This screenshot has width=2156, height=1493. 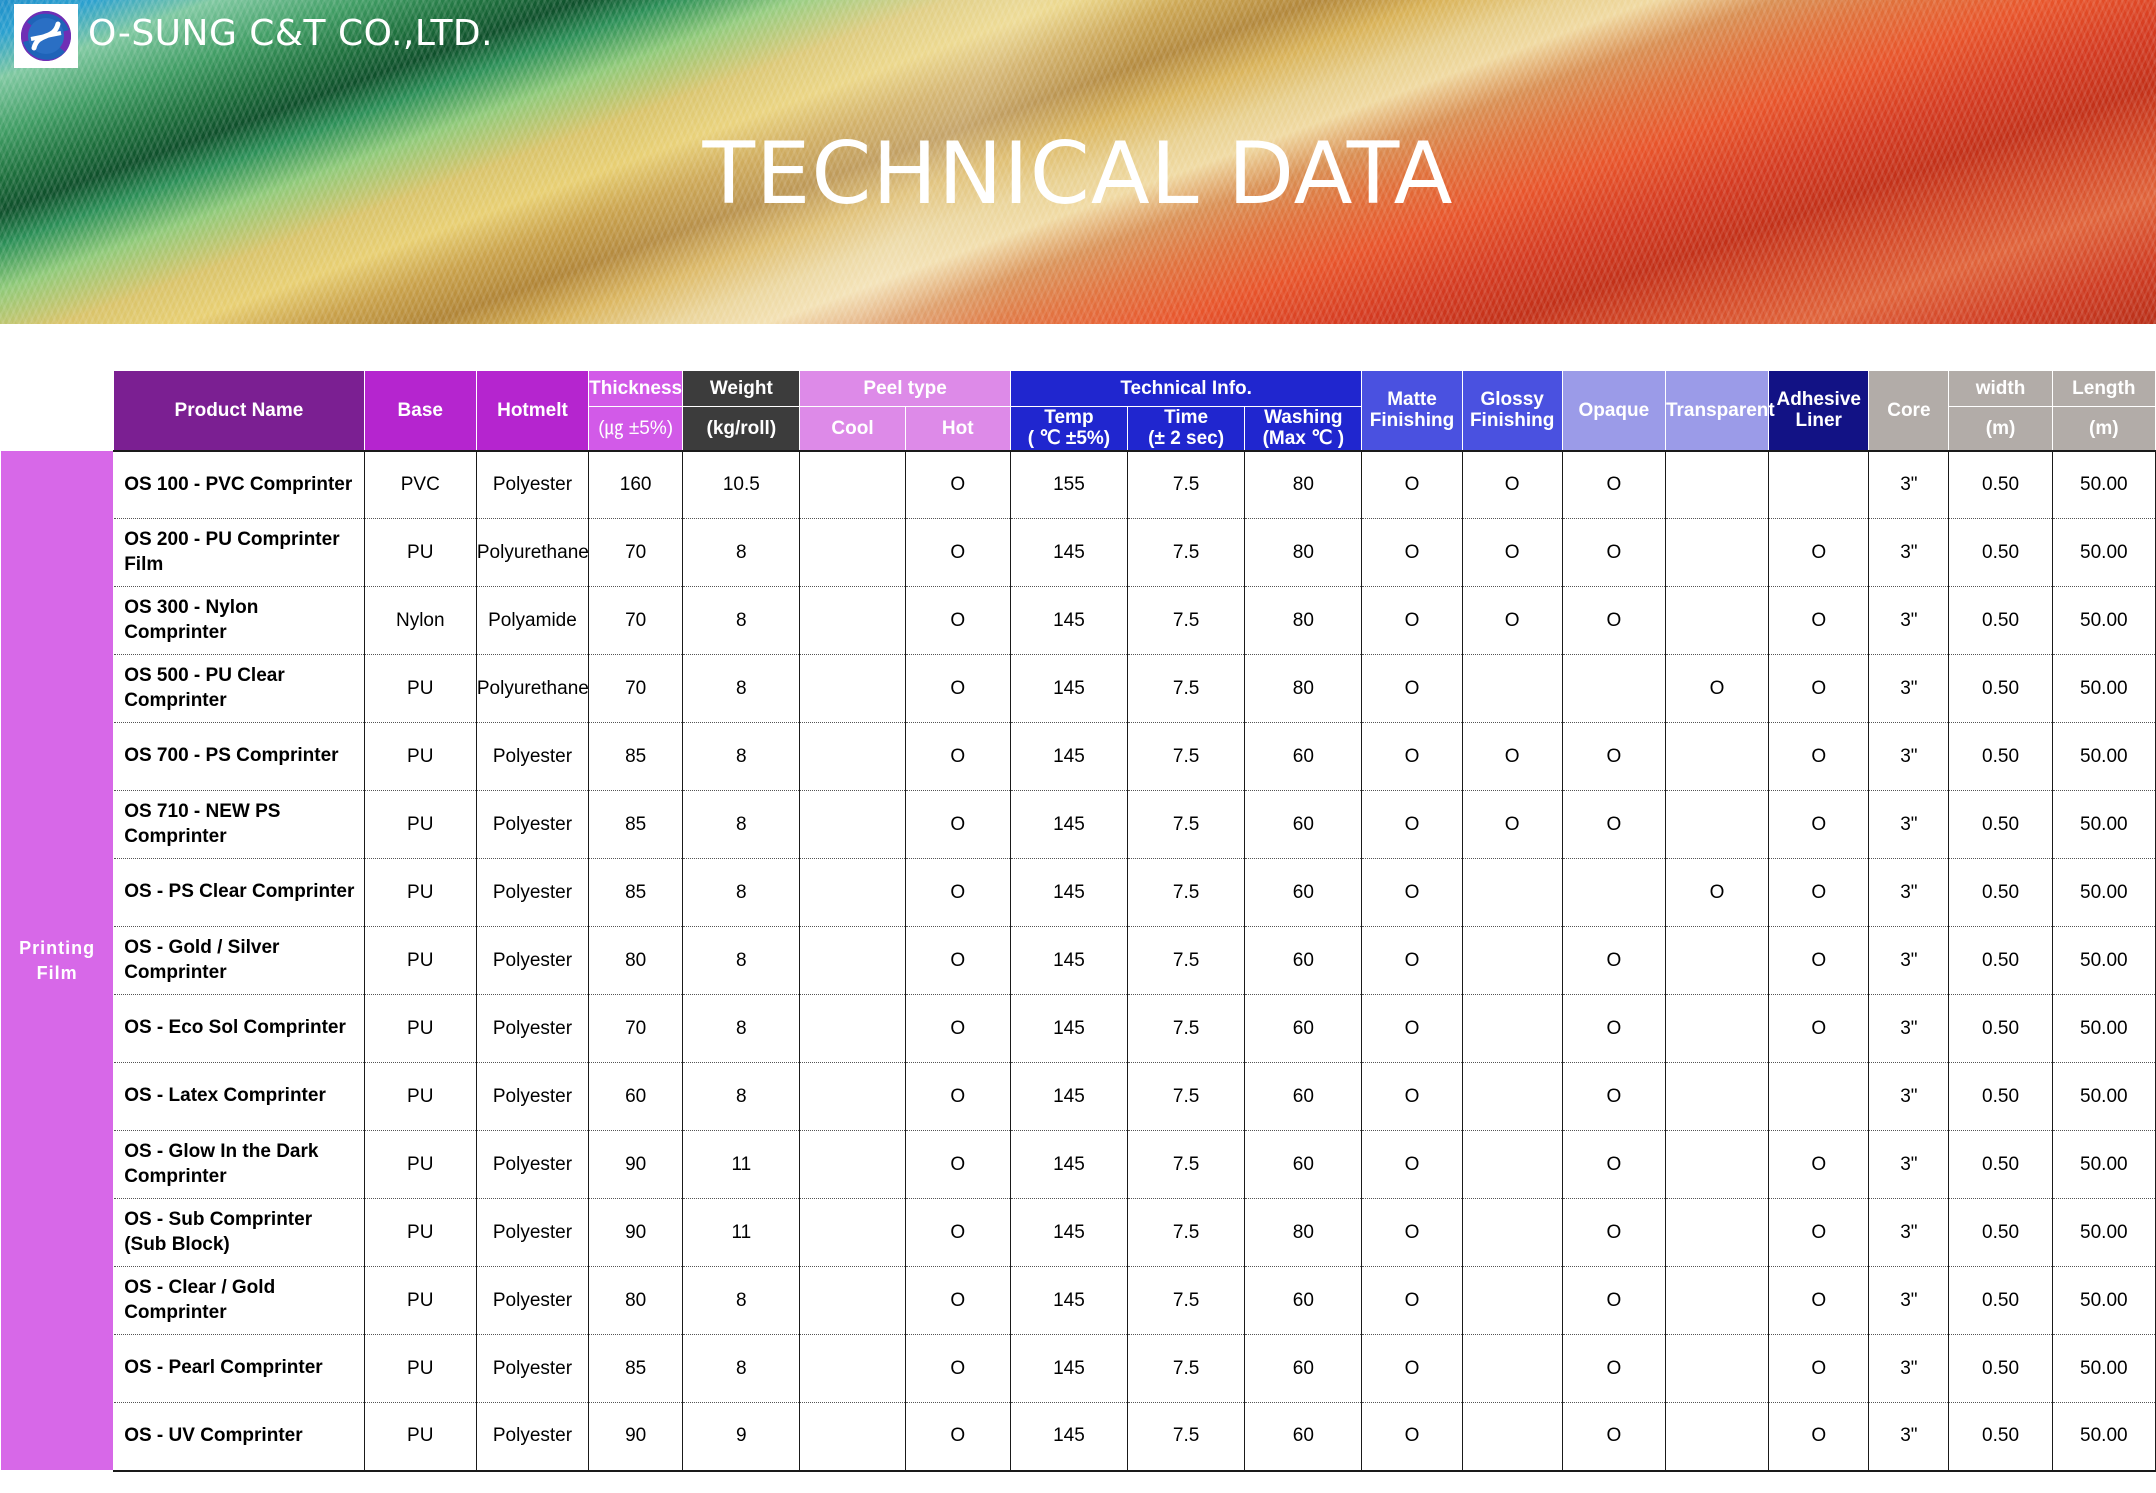 What do you see at coordinates (636, 1233) in the screenshot?
I see `cell-thickness: 90` at bounding box center [636, 1233].